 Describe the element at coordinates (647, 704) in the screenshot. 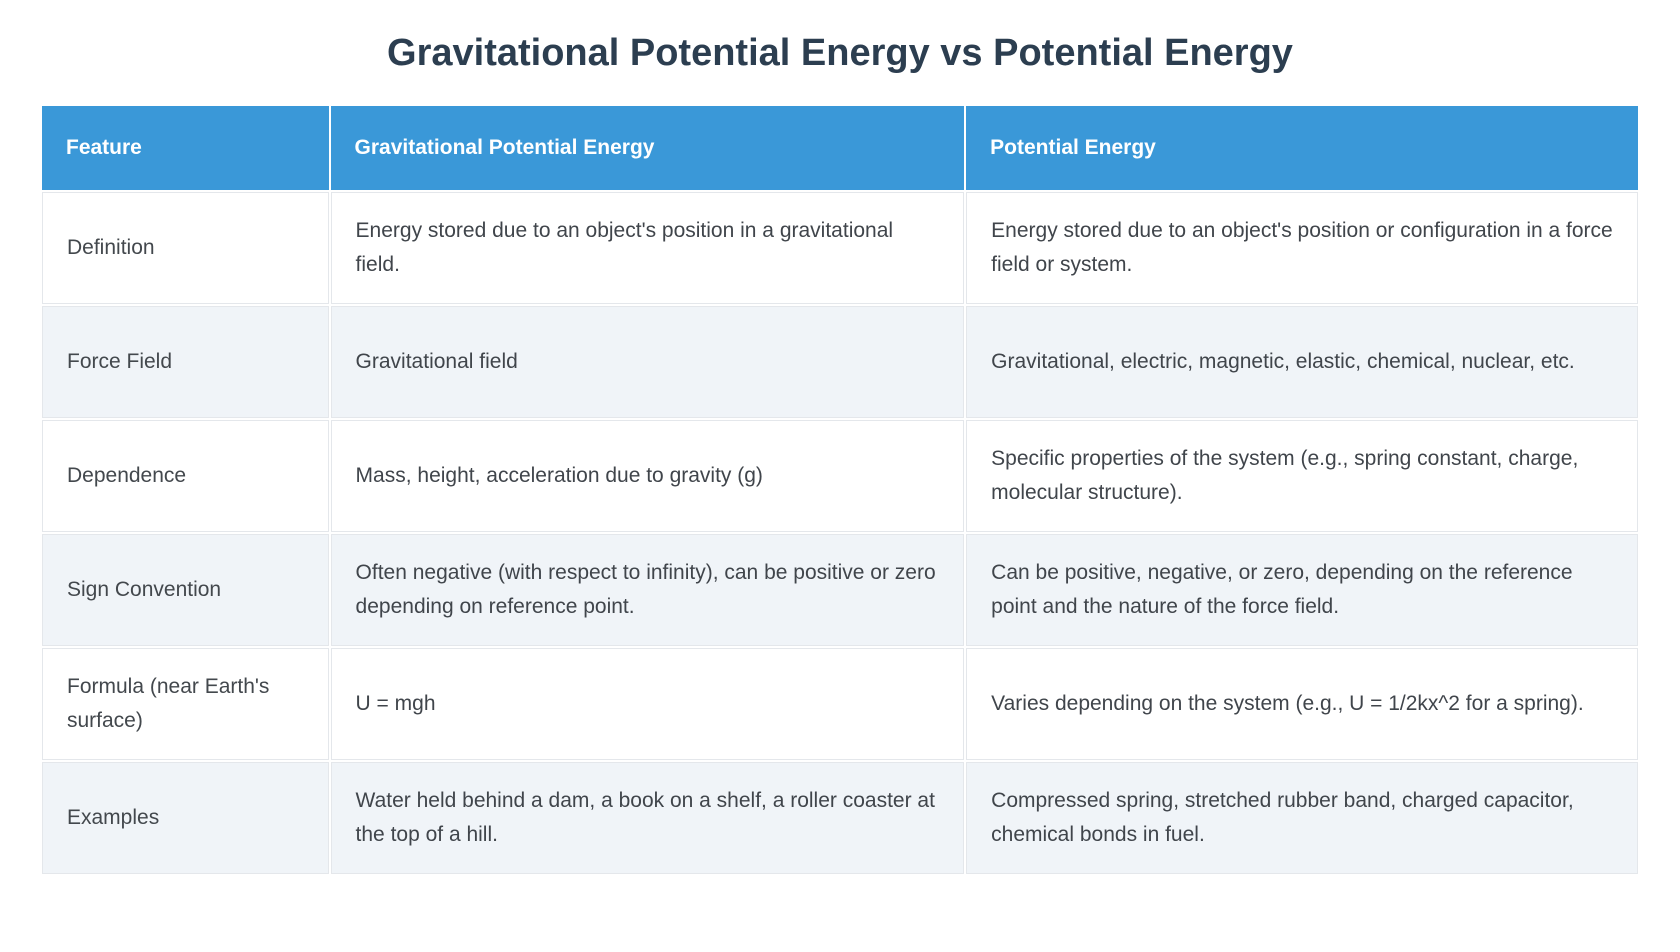

I see `gravitational-potential-energy-cell: U = mgh` at that location.